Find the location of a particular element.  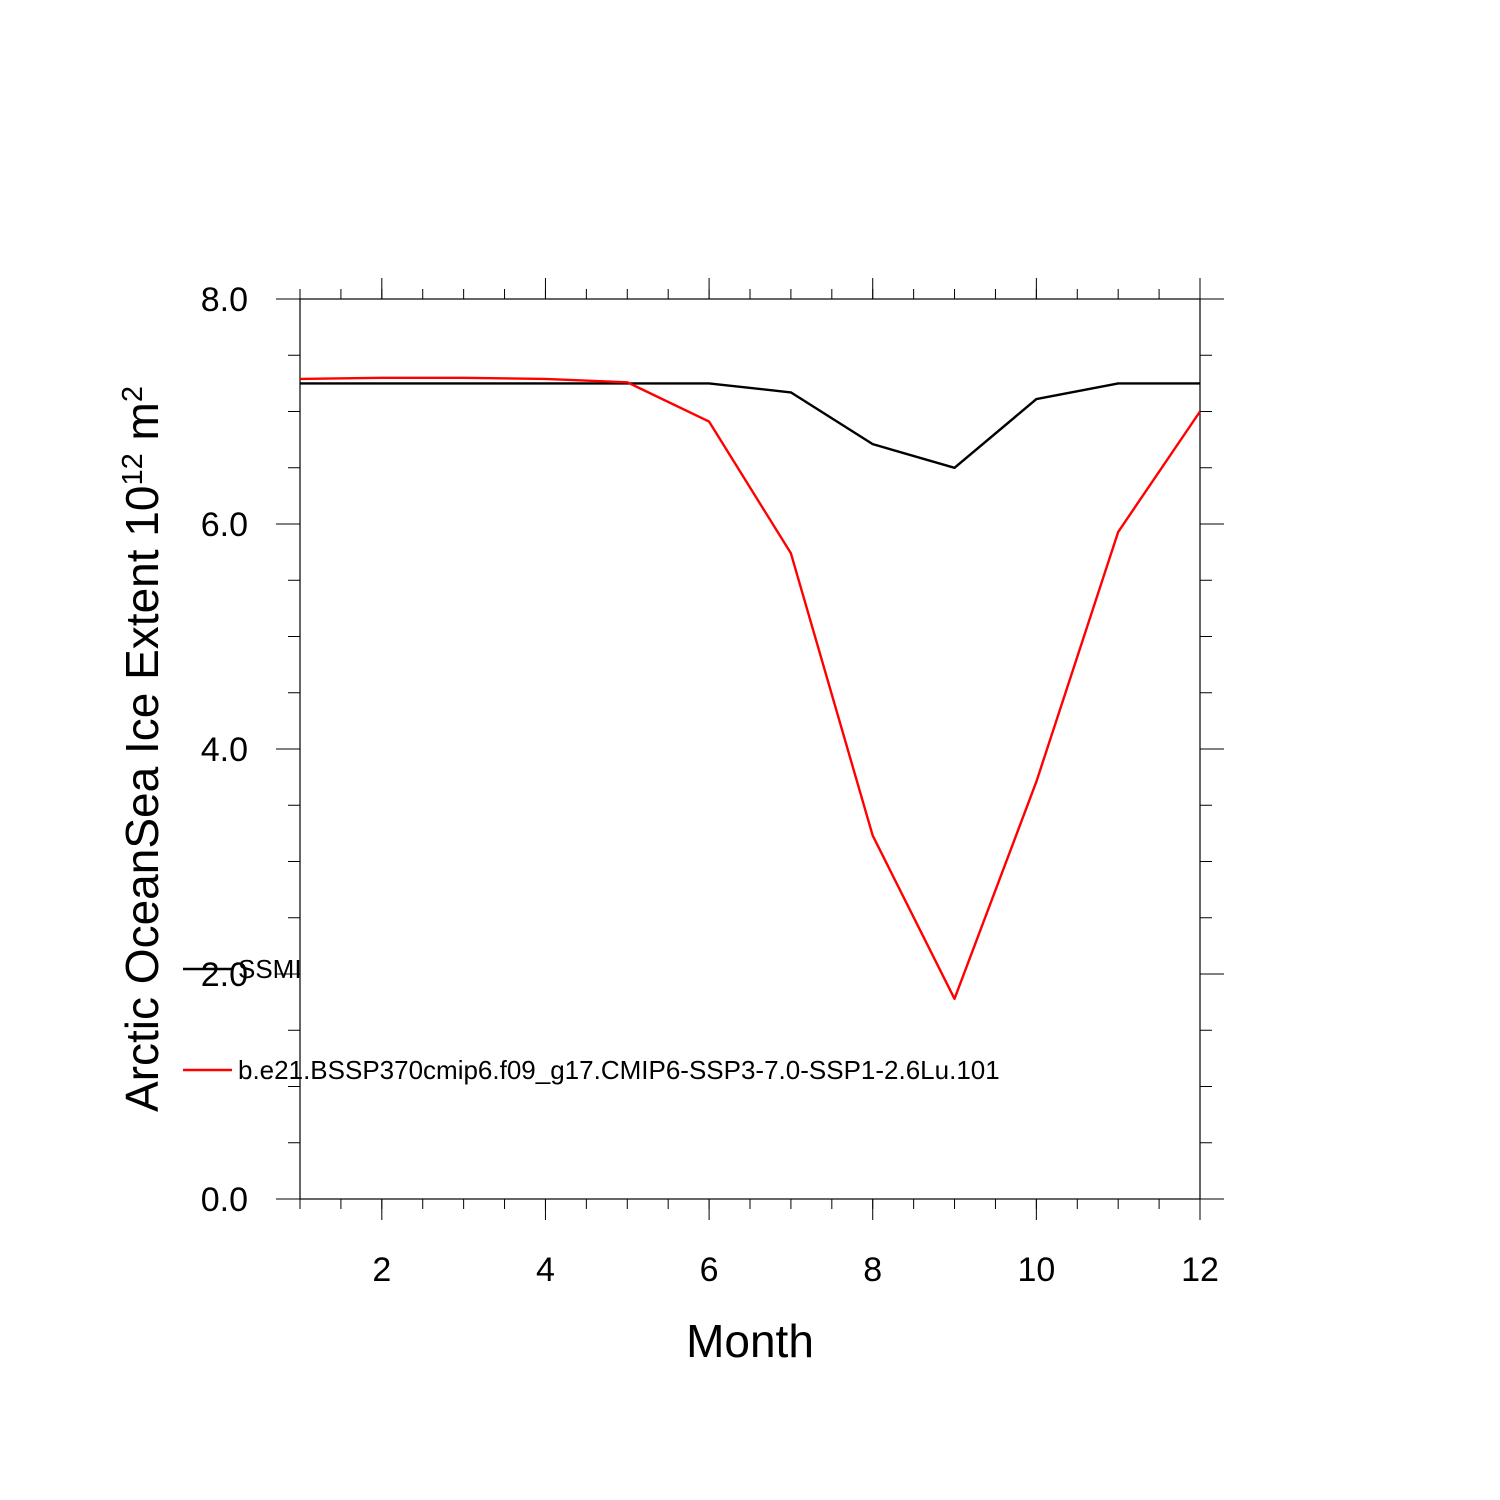

x-axis-title: Month is located at coordinates (750, 1341).